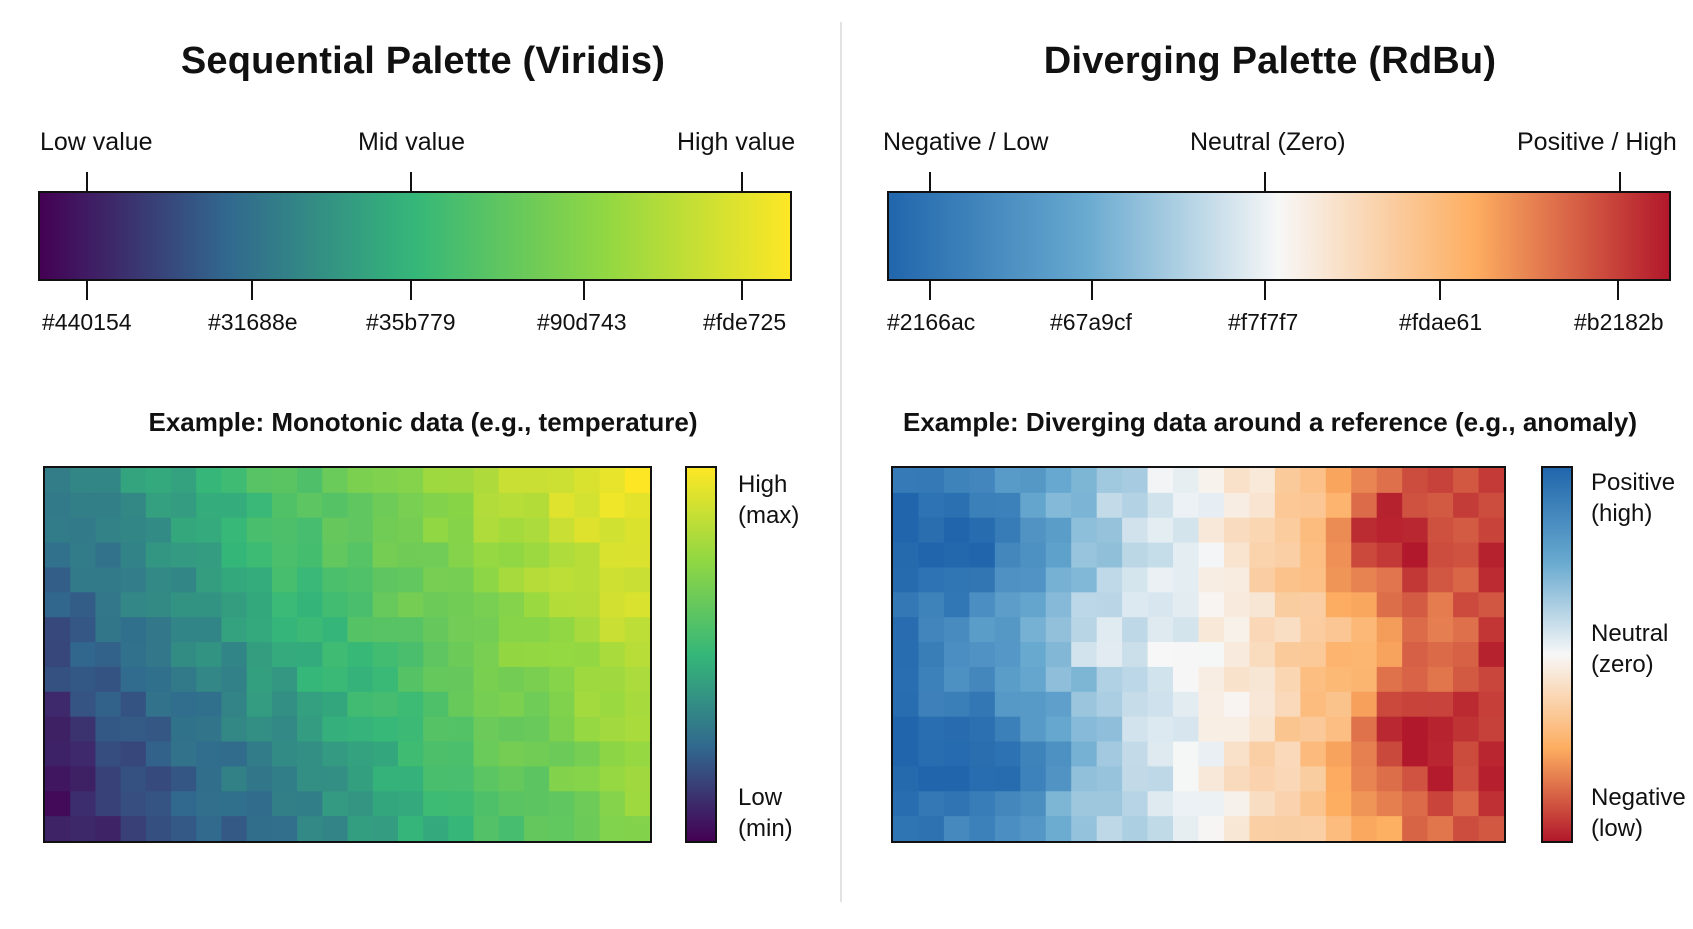 The height and width of the screenshot is (929, 1693). What do you see at coordinates (1597, 142) in the screenshot?
I see `ramp-label-positive: Positive / High` at bounding box center [1597, 142].